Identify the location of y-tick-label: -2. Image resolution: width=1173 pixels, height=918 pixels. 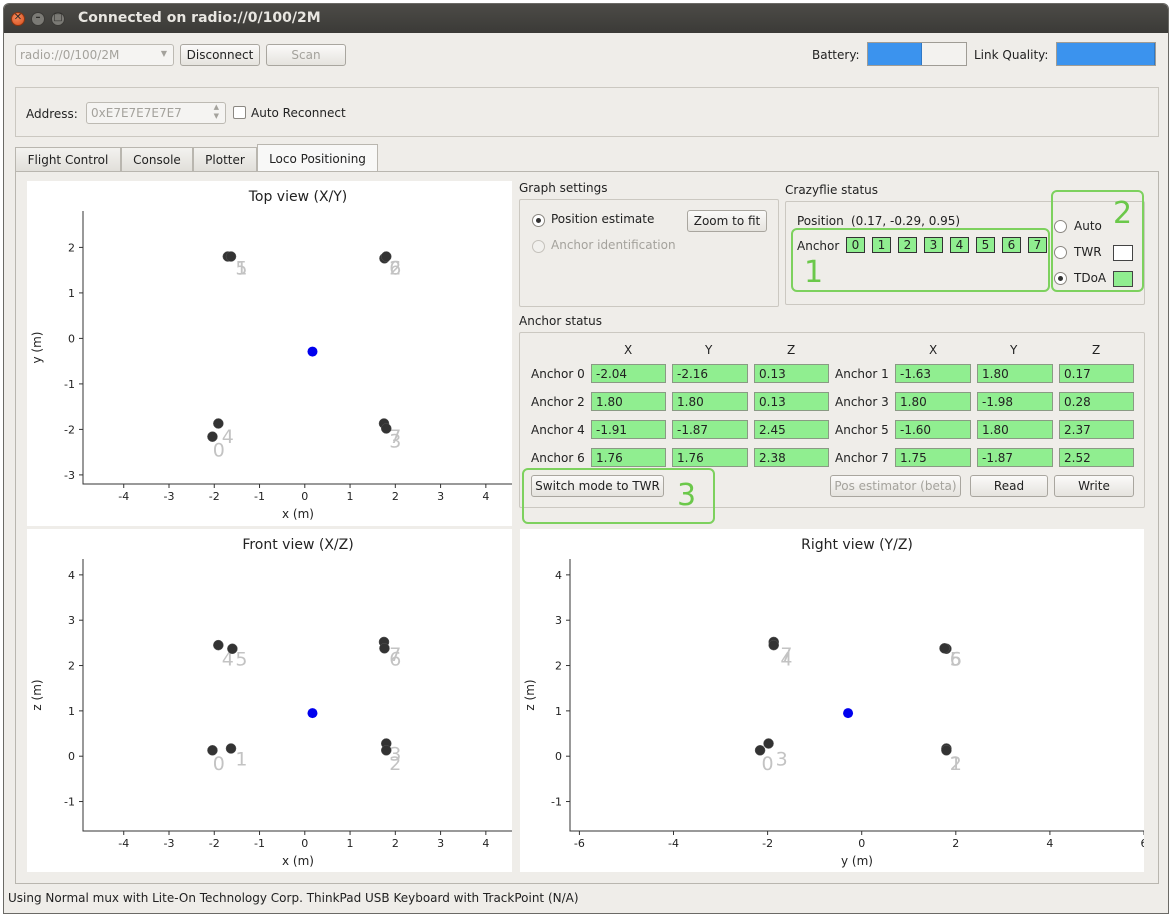
(69, 429).